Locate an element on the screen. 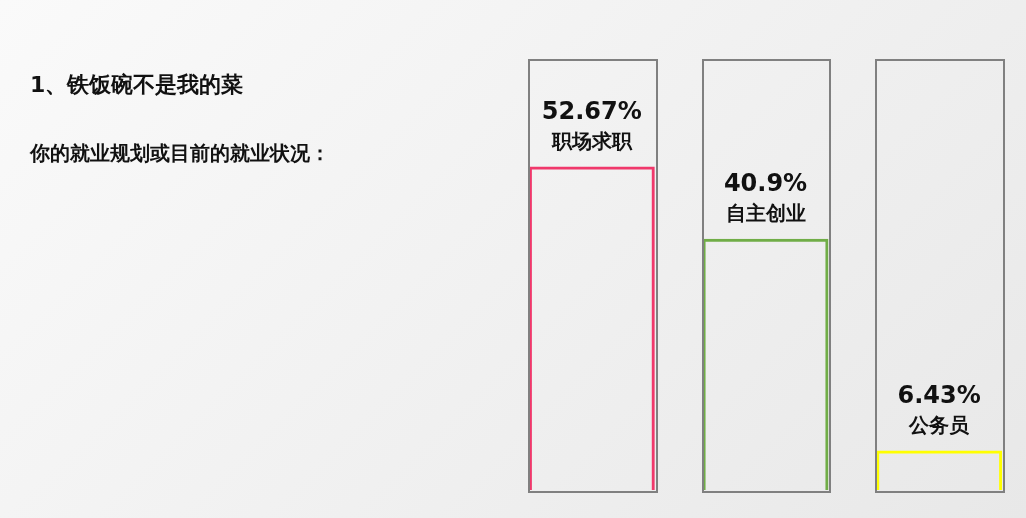 This screenshot has height=518, width=1026. text: 1、铁饭碗不是我的菜 is located at coordinates (137, 85).